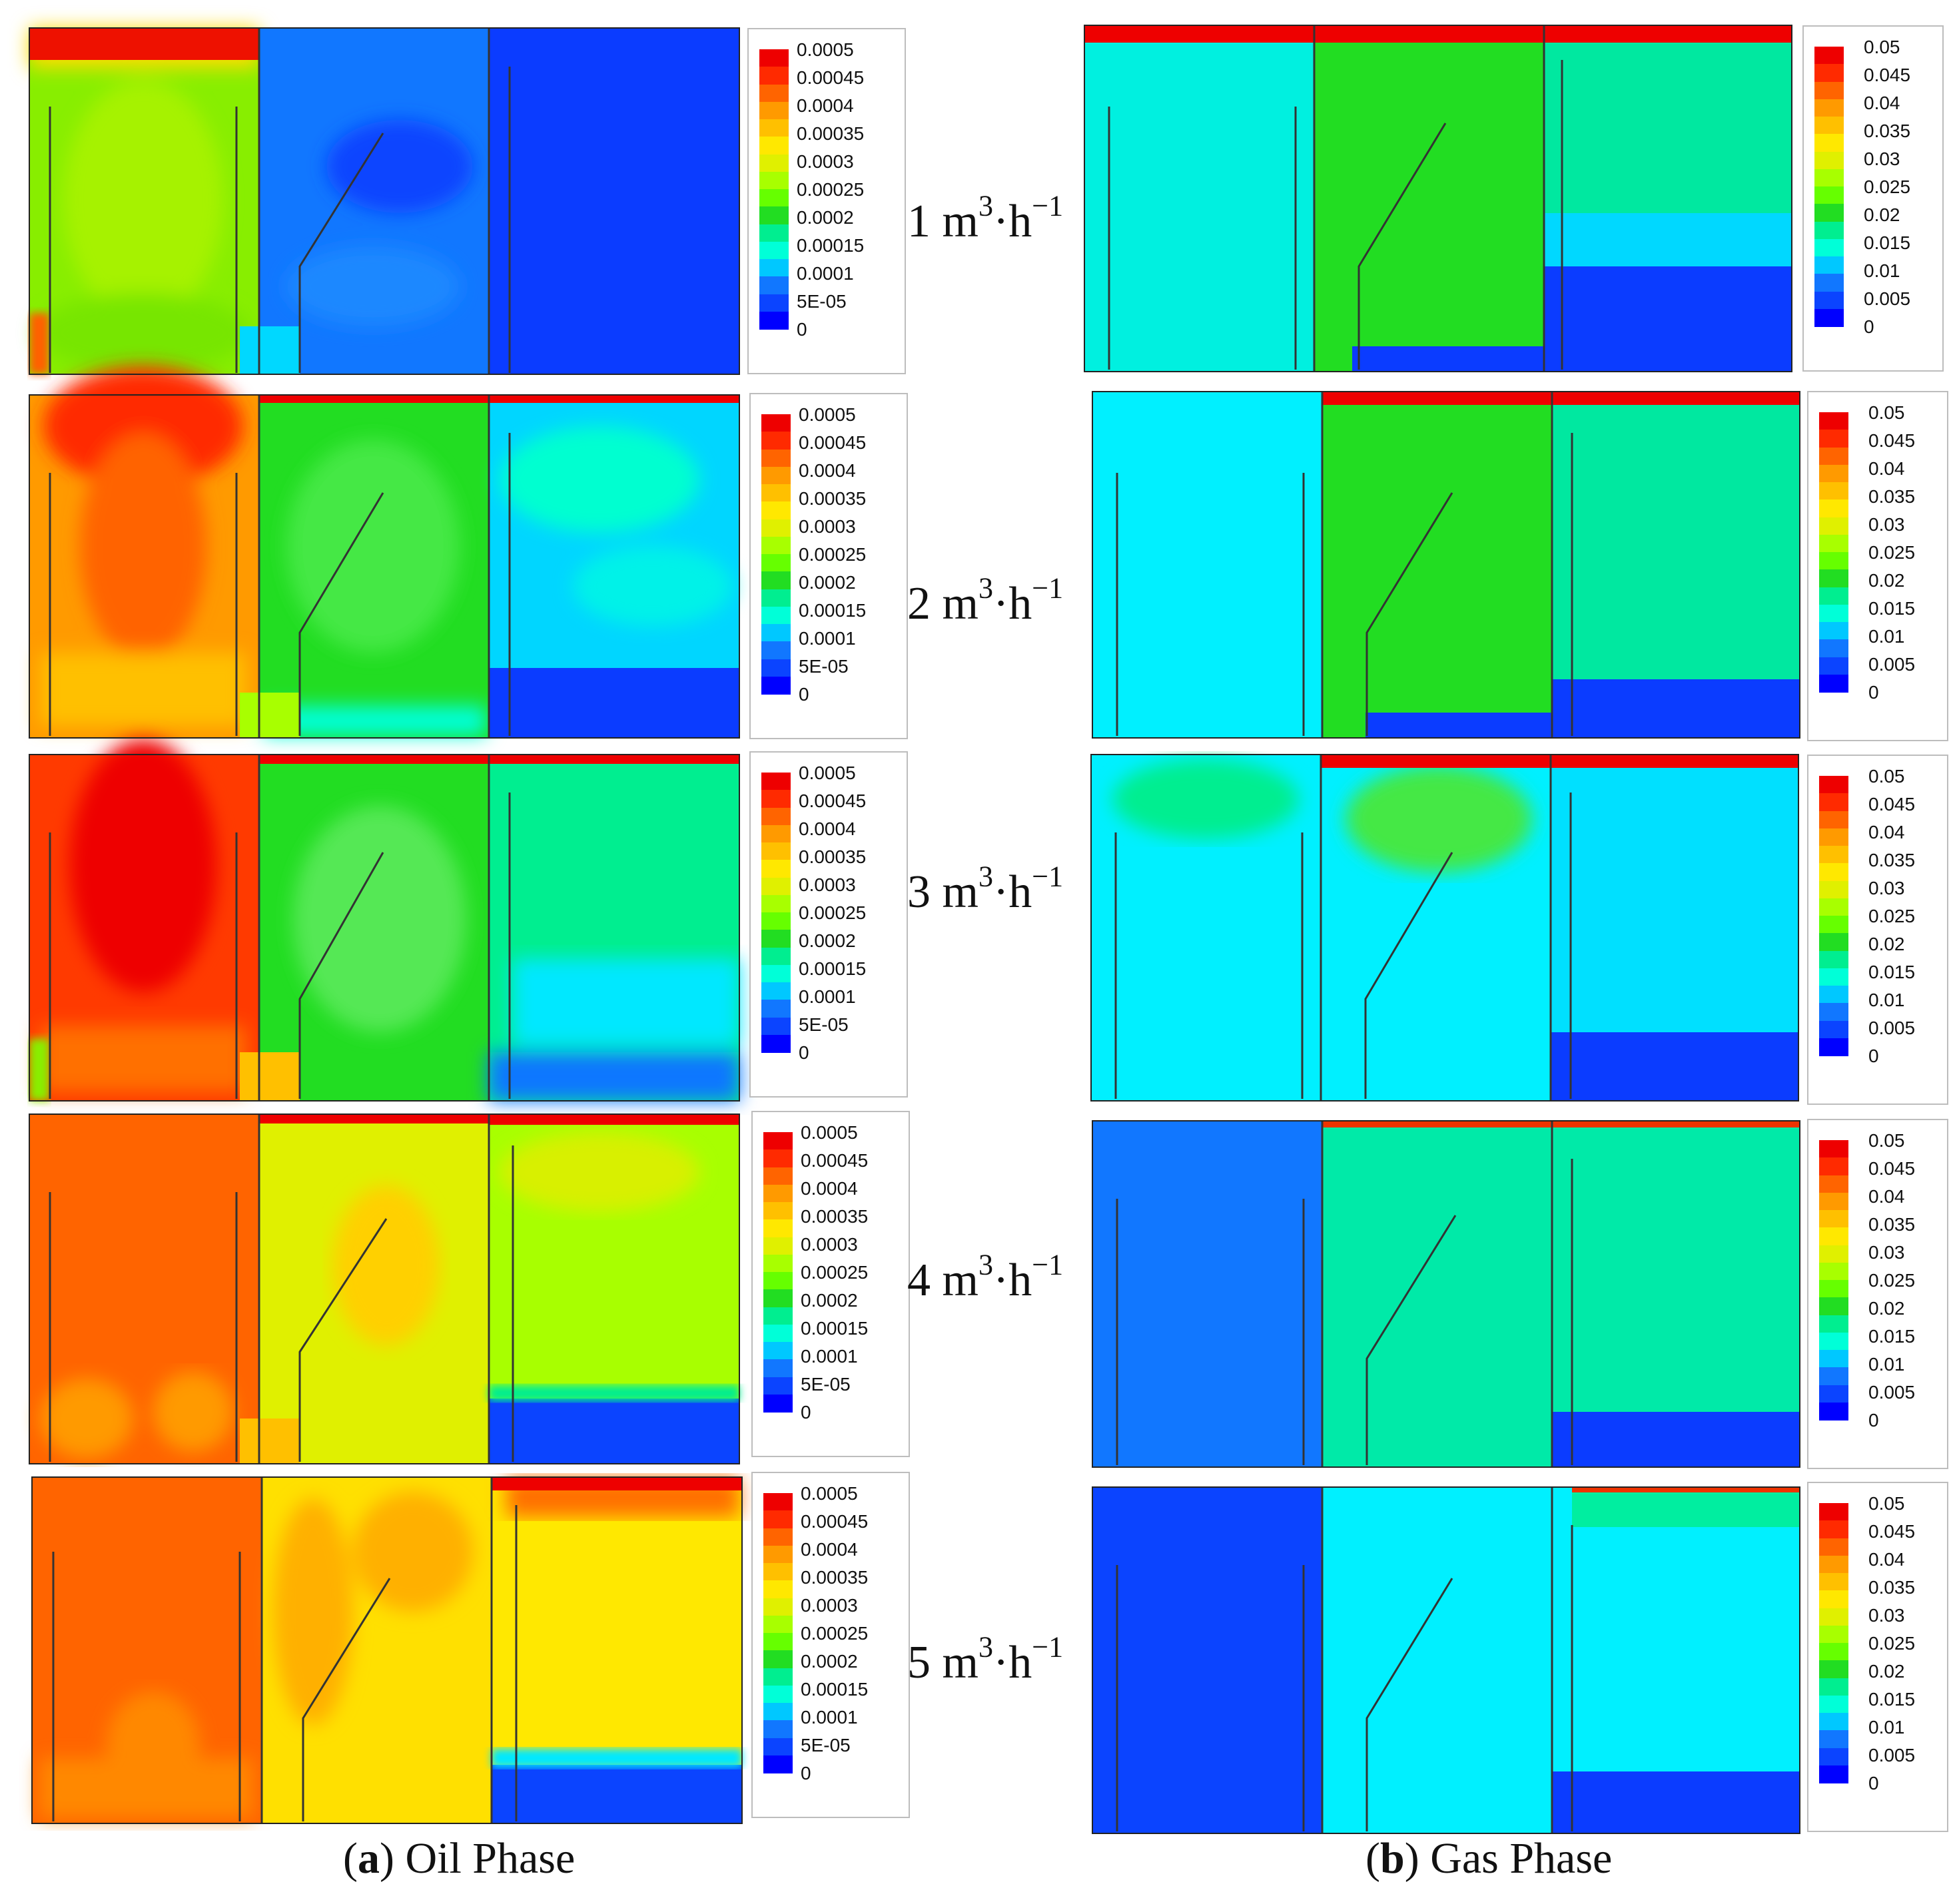 The width and height of the screenshot is (1951, 1904). Describe the element at coordinates (1887, 131) in the screenshot. I see `legend-tick-label: 0.035` at that location.